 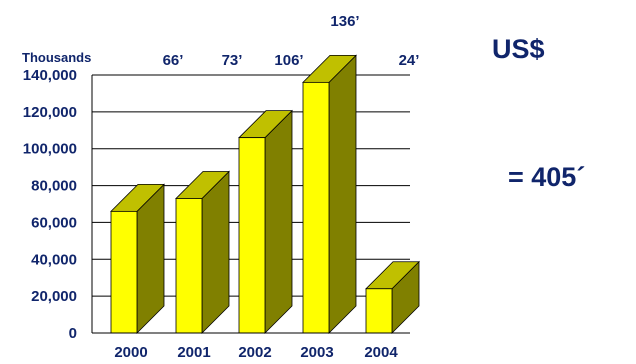 I want to click on currency-label: US$, so click(x=518, y=49).